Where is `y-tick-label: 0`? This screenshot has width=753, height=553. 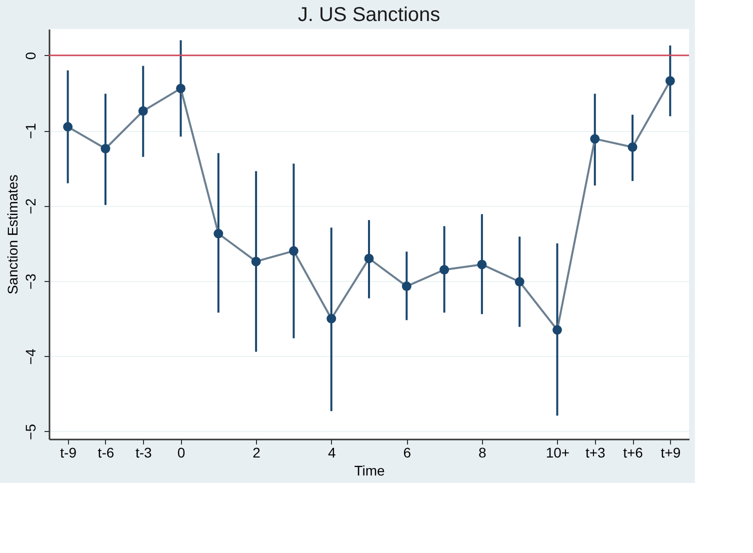
y-tick-label: 0 is located at coordinates (30, 56).